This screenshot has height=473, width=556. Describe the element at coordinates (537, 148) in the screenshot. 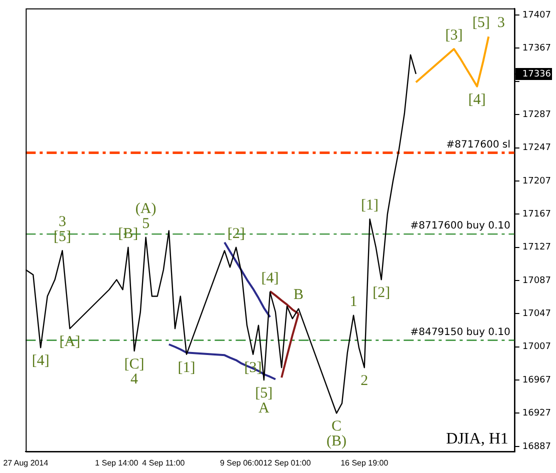

I see `y-tick-label: 17247` at that location.